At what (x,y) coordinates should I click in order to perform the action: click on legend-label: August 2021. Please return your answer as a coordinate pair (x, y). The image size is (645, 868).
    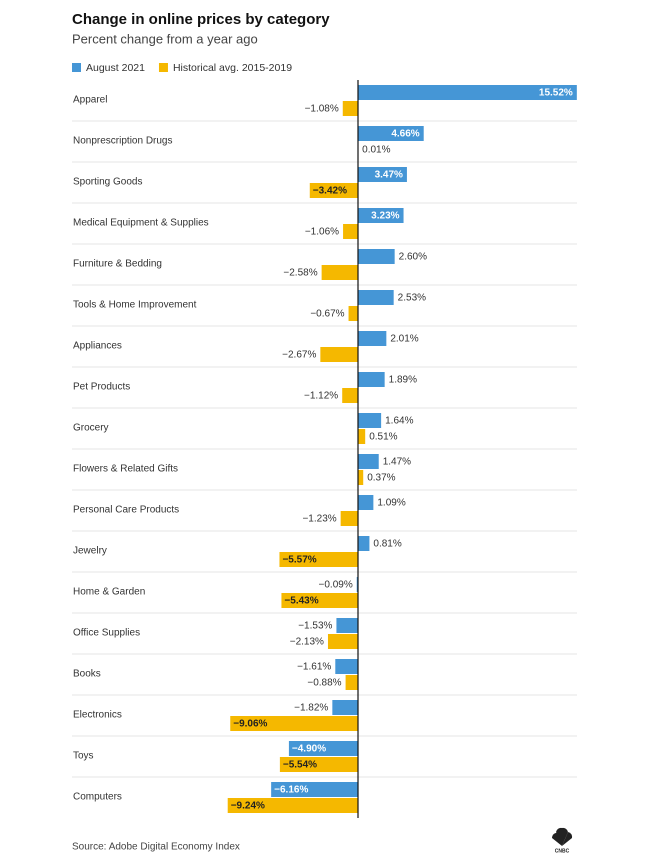
    Looking at the image, I should click on (115, 68).